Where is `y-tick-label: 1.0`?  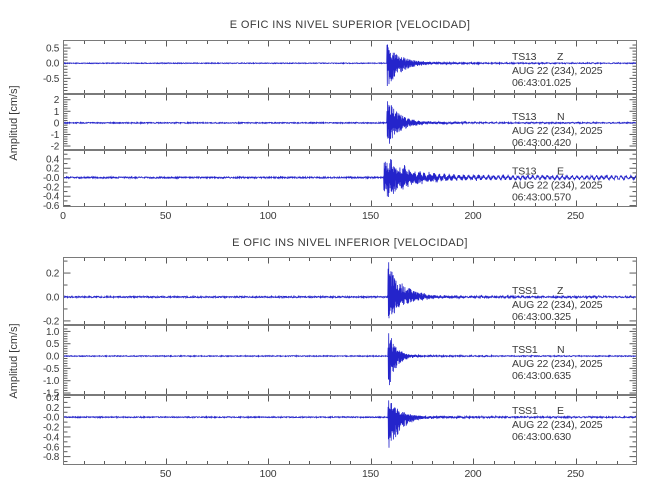
y-tick-label: 1.0 is located at coordinates (53, 332).